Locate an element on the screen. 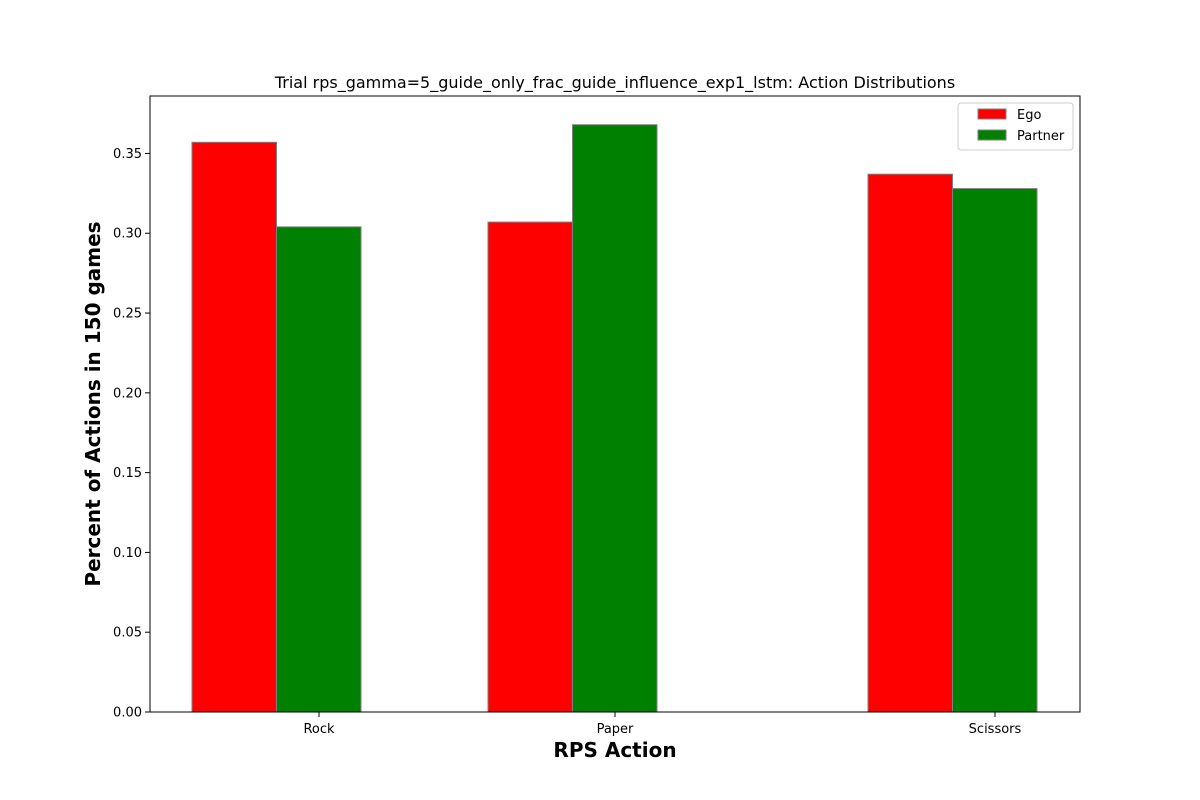 The width and height of the screenshot is (1200, 800). y-tick-label: 0.20 is located at coordinates (127, 393).